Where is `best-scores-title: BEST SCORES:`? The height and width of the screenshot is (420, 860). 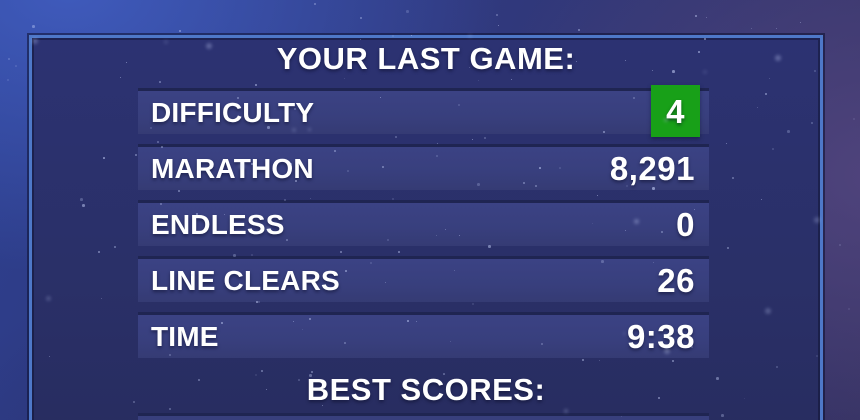
best-scores-title: BEST SCORES: is located at coordinates (426, 389).